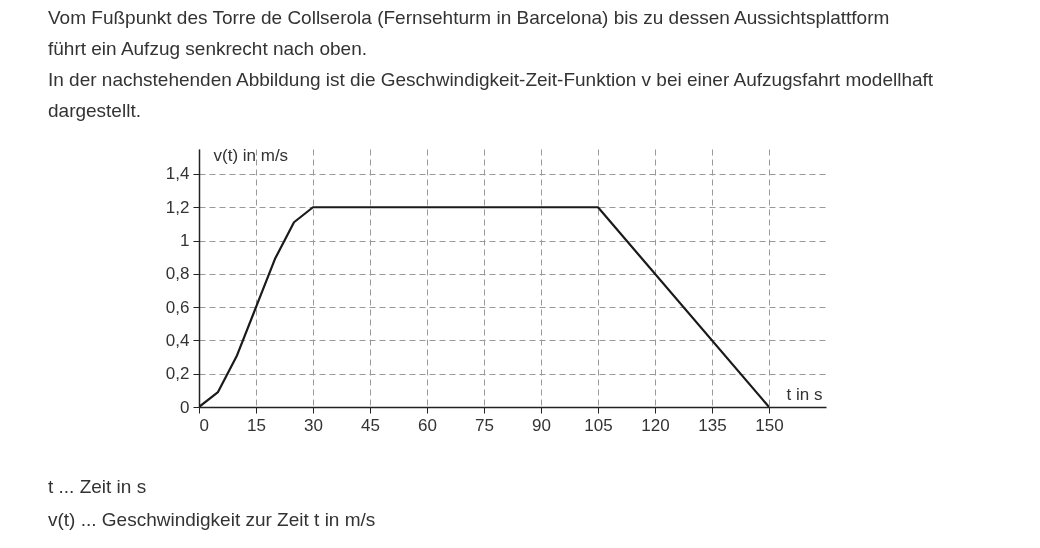 This screenshot has width=1040, height=548. What do you see at coordinates (655, 425) in the screenshot?
I see `x-tick-label: 120` at bounding box center [655, 425].